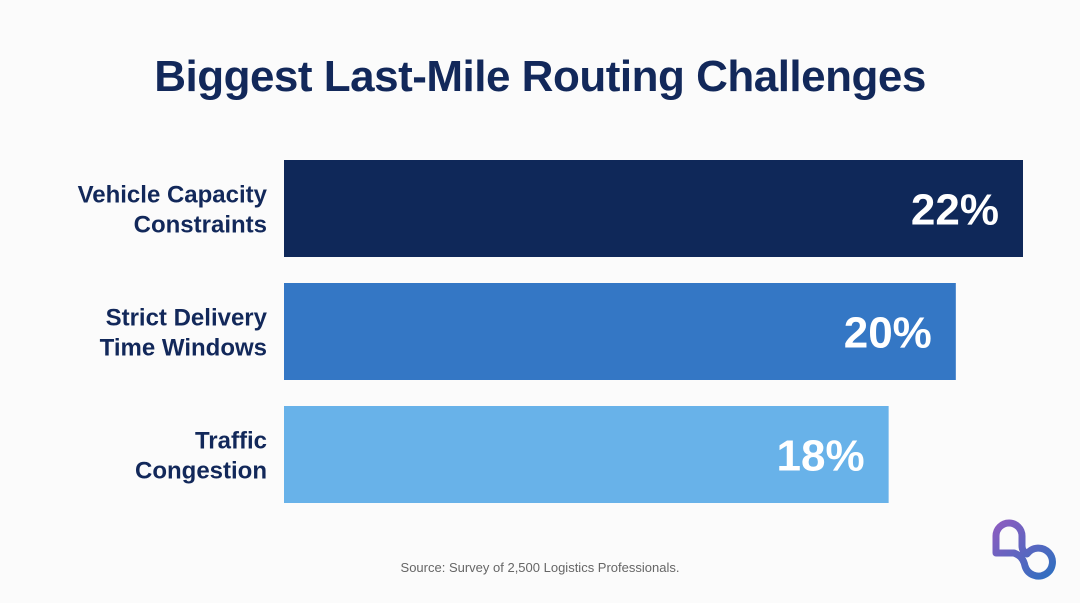 This screenshot has height=603, width=1080. What do you see at coordinates (231, 441) in the screenshot?
I see `category-label: Traffic` at bounding box center [231, 441].